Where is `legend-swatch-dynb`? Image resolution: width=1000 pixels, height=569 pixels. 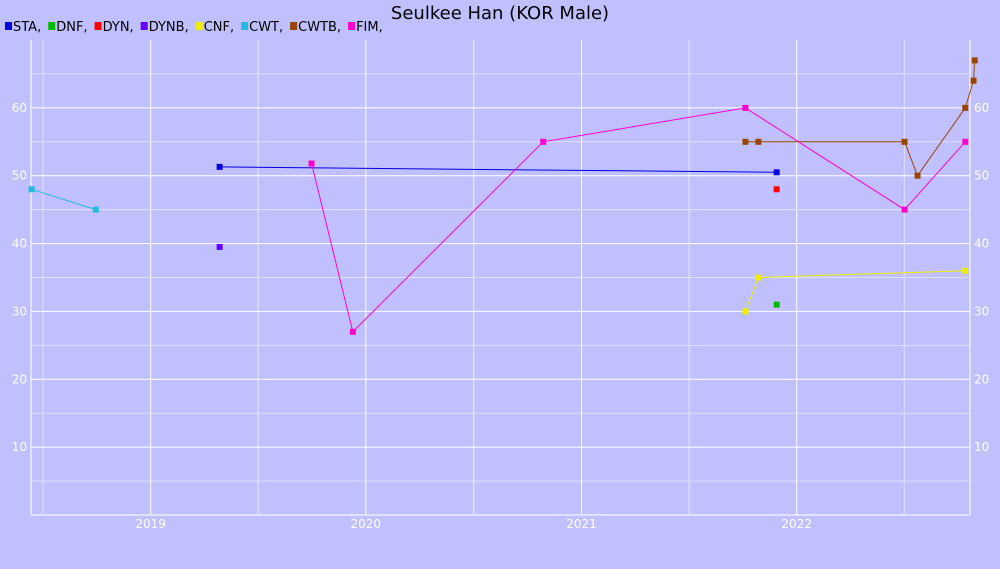
legend-swatch-dynb is located at coordinates (144, 26).